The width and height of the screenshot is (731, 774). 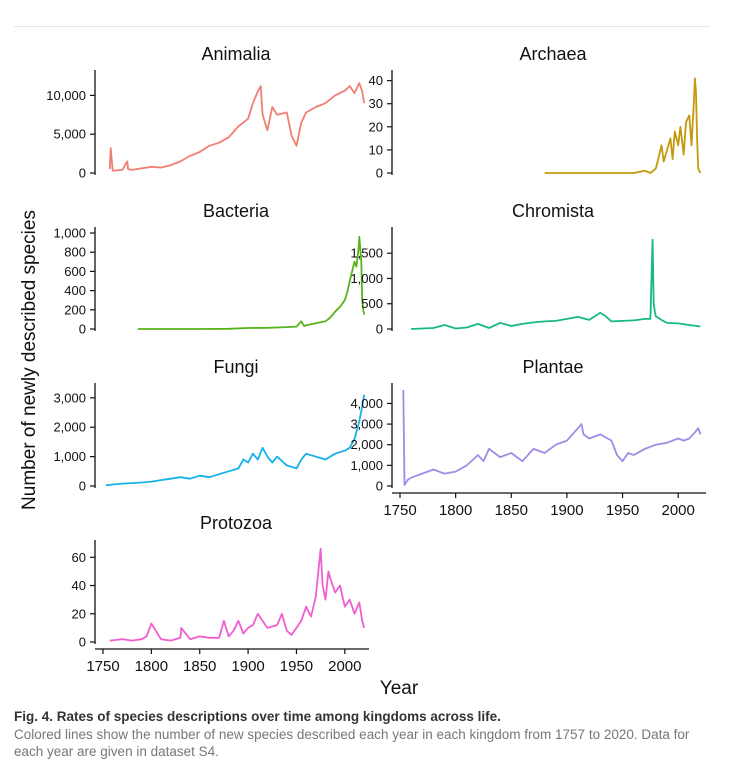 I want to click on figure-top-rule, so click(x=362, y=26).